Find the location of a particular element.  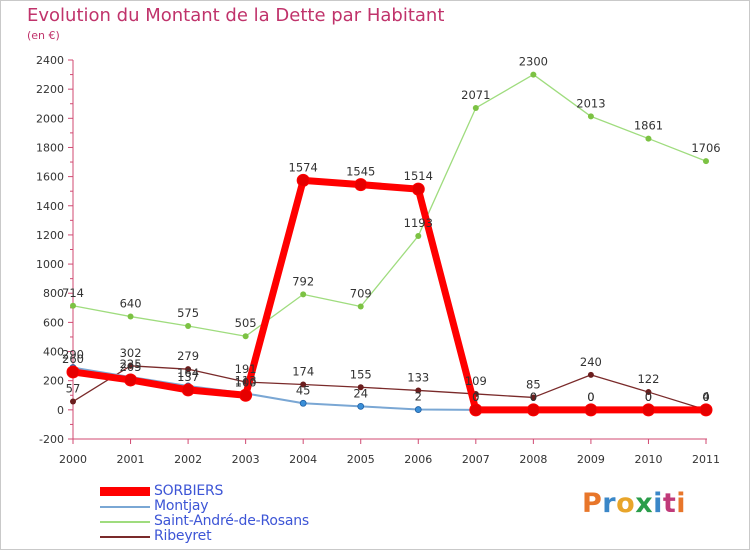

data-label: 155 is located at coordinates (361, 374).